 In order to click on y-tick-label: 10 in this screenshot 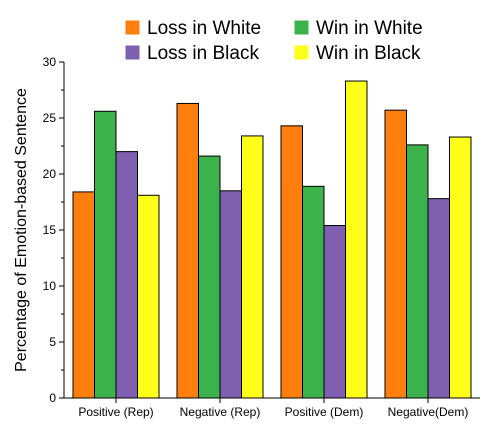, I will do `click(50, 286)`.